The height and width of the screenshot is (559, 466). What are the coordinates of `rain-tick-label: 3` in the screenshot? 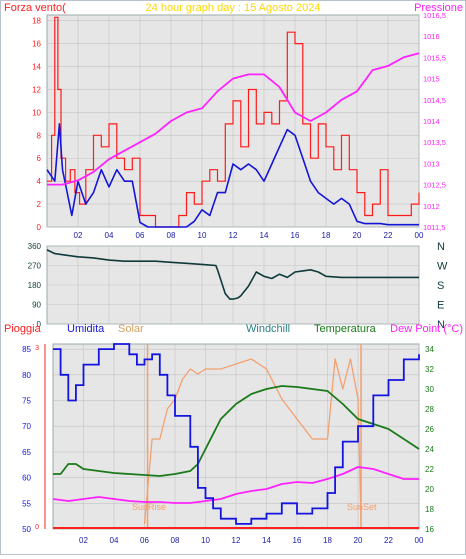 It's located at (37, 348).